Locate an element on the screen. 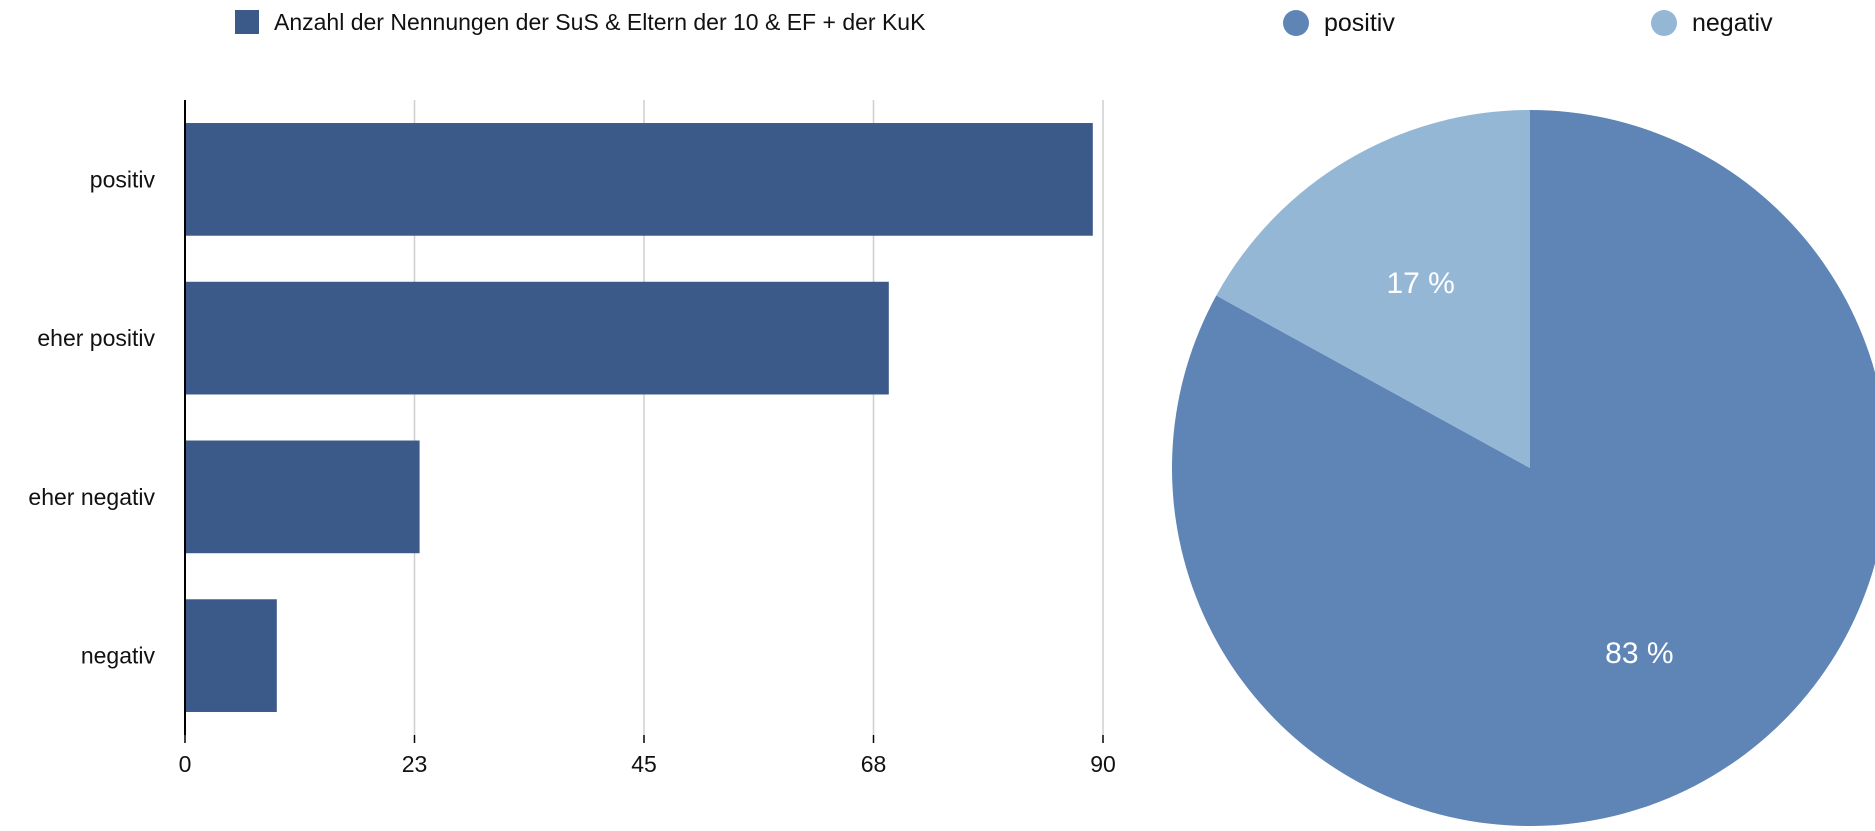 The height and width of the screenshot is (831, 1875). pie-value-labels: 83 % 17 % is located at coordinates (1529, 468).